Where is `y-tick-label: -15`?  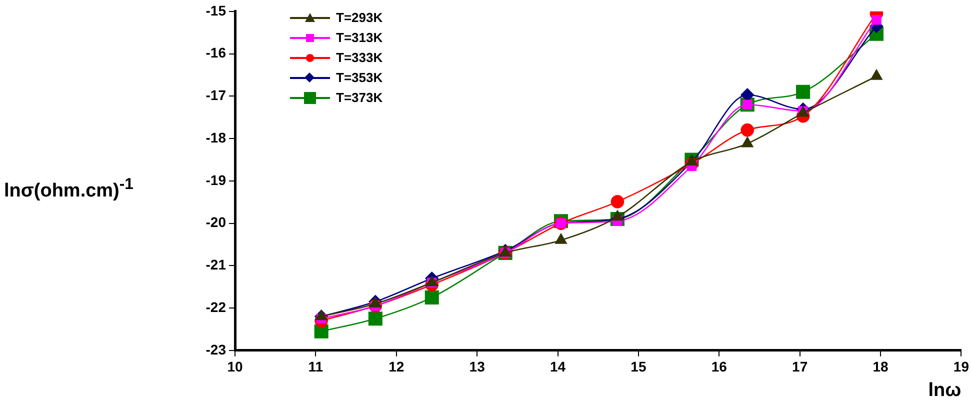
y-tick-label: -15 is located at coordinates (216, 10).